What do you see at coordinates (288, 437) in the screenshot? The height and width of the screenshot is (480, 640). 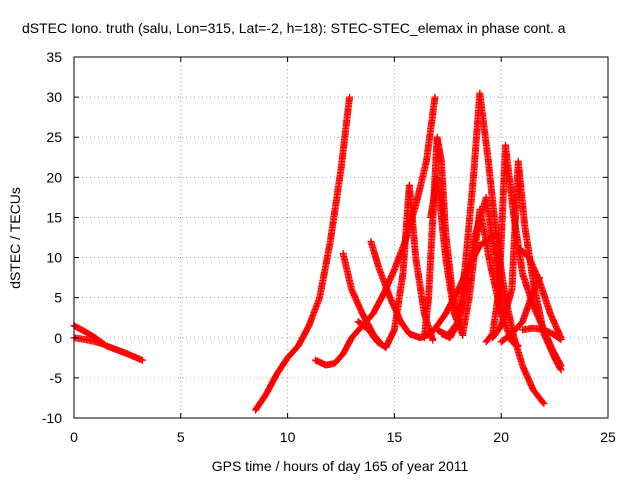 I see `x-tick-label: 10` at bounding box center [288, 437].